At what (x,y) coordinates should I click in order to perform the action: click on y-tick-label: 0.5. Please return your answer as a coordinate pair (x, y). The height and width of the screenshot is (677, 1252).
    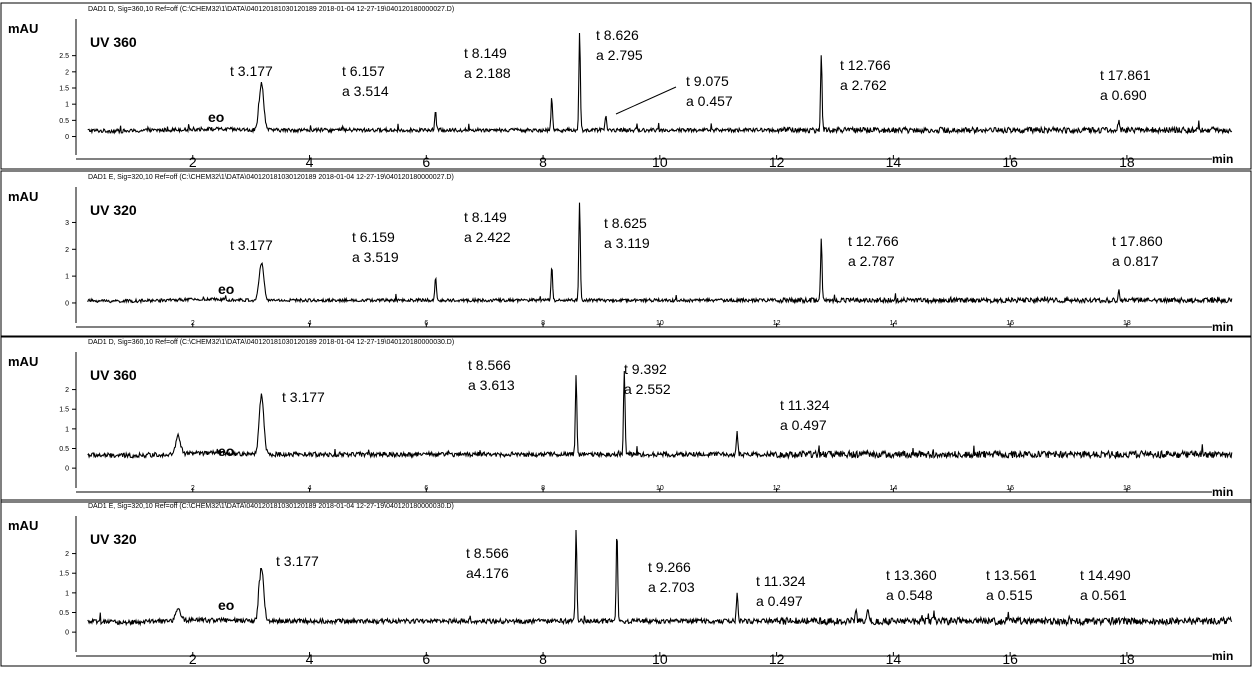
    Looking at the image, I should click on (64, 613).